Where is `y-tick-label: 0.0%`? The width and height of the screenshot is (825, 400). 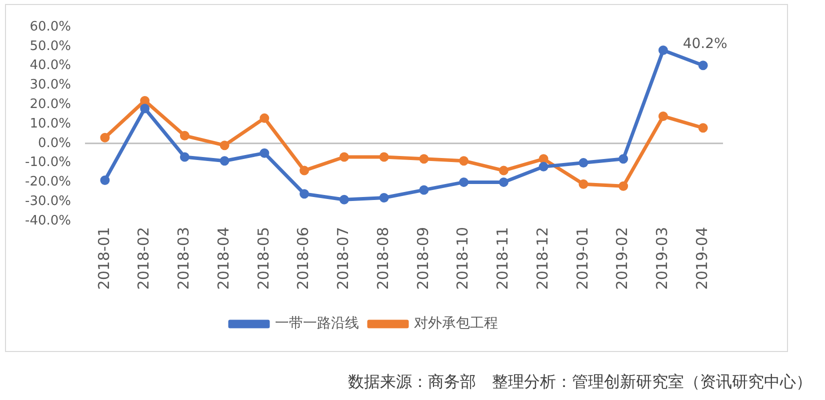 y-tick-label: 0.0% is located at coordinates (54, 143).